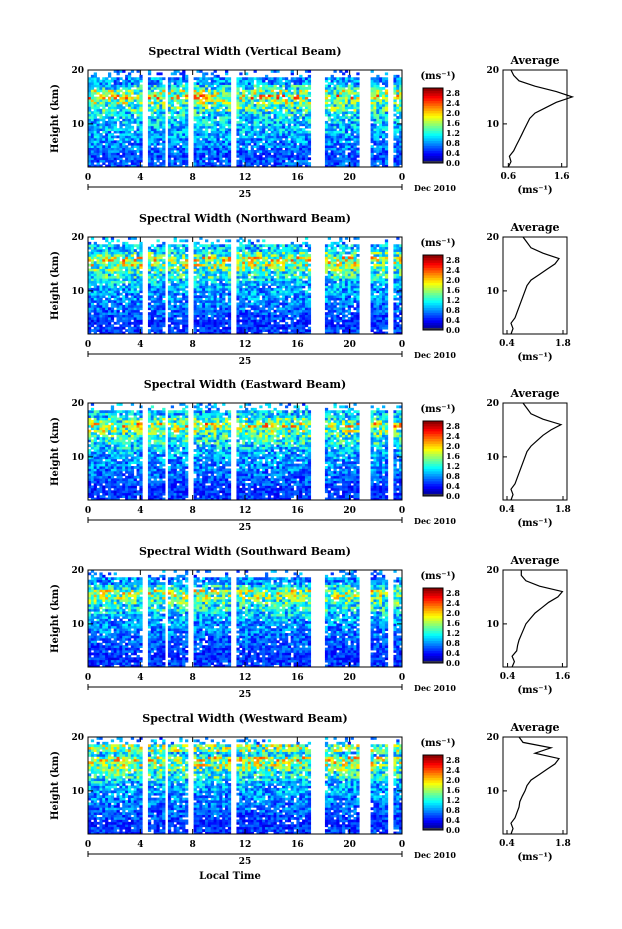 The height and width of the screenshot is (929, 622). I want to click on heatmap-cells, so click(245, 119).